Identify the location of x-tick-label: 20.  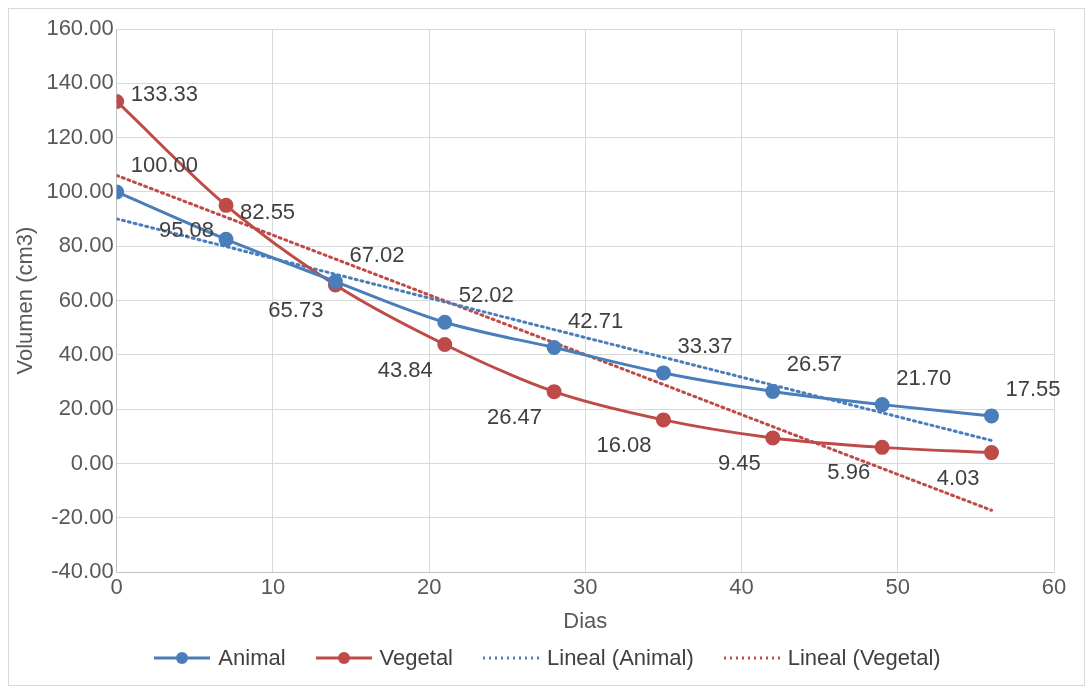
(429, 587).